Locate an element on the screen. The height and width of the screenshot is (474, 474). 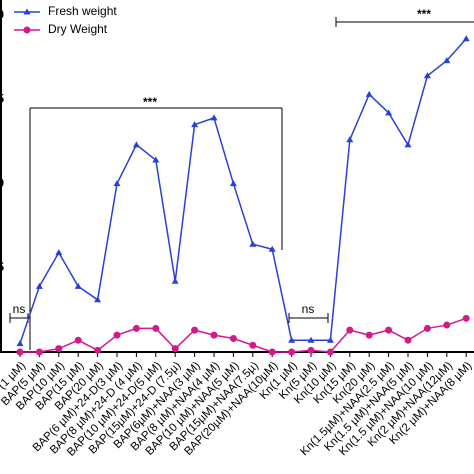
legend-label: Dry Weight is located at coordinates (78, 29).